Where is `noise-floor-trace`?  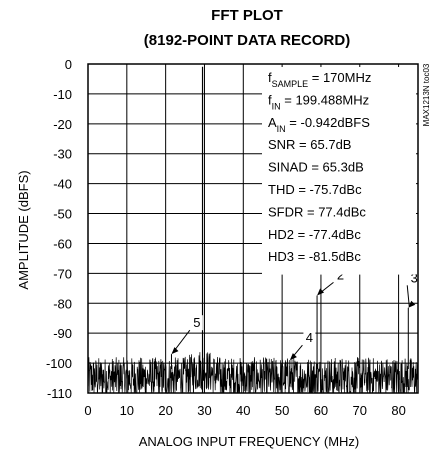
noise-floor-trace is located at coordinates (253, 373).